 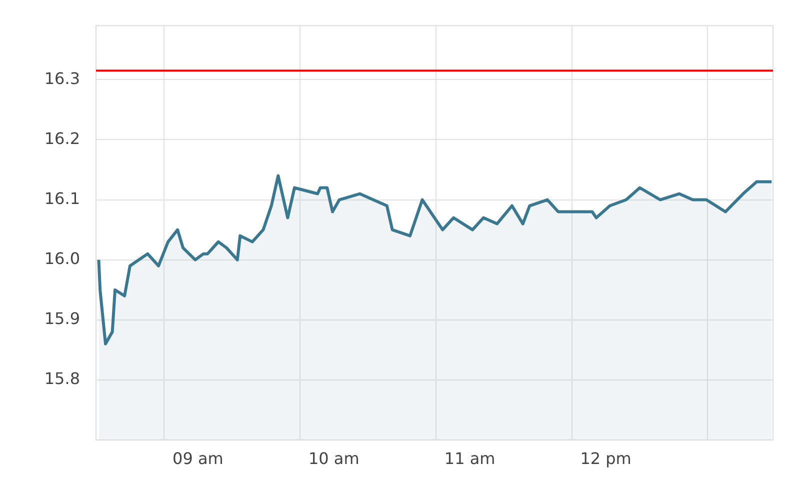 What do you see at coordinates (62, 378) in the screenshot?
I see `y-tick-label: 15.8` at bounding box center [62, 378].